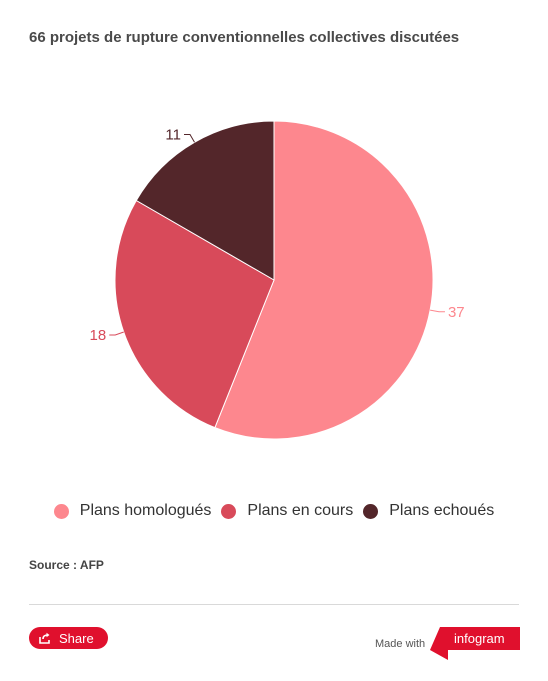 This screenshot has width=548, height=681. What do you see at coordinates (66, 565) in the screenshot?
I see `source-note: Source : AFP` at bounding box center [66, 565].